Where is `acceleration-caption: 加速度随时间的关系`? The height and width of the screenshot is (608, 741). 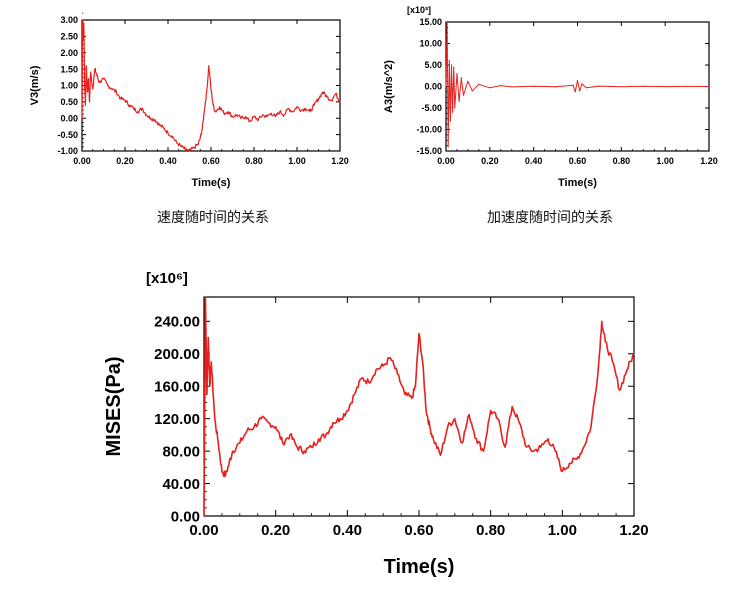
acceleration-caption: 加速度随时间的关系 is located at coordinates (550, 218).